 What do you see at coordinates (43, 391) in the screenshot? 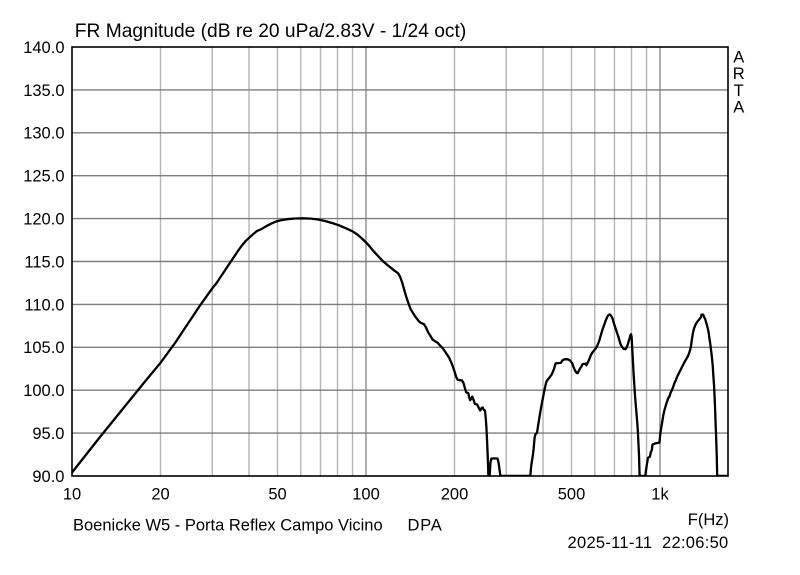
I see `svg-text: 100.0` at bounding box center [43, 391].